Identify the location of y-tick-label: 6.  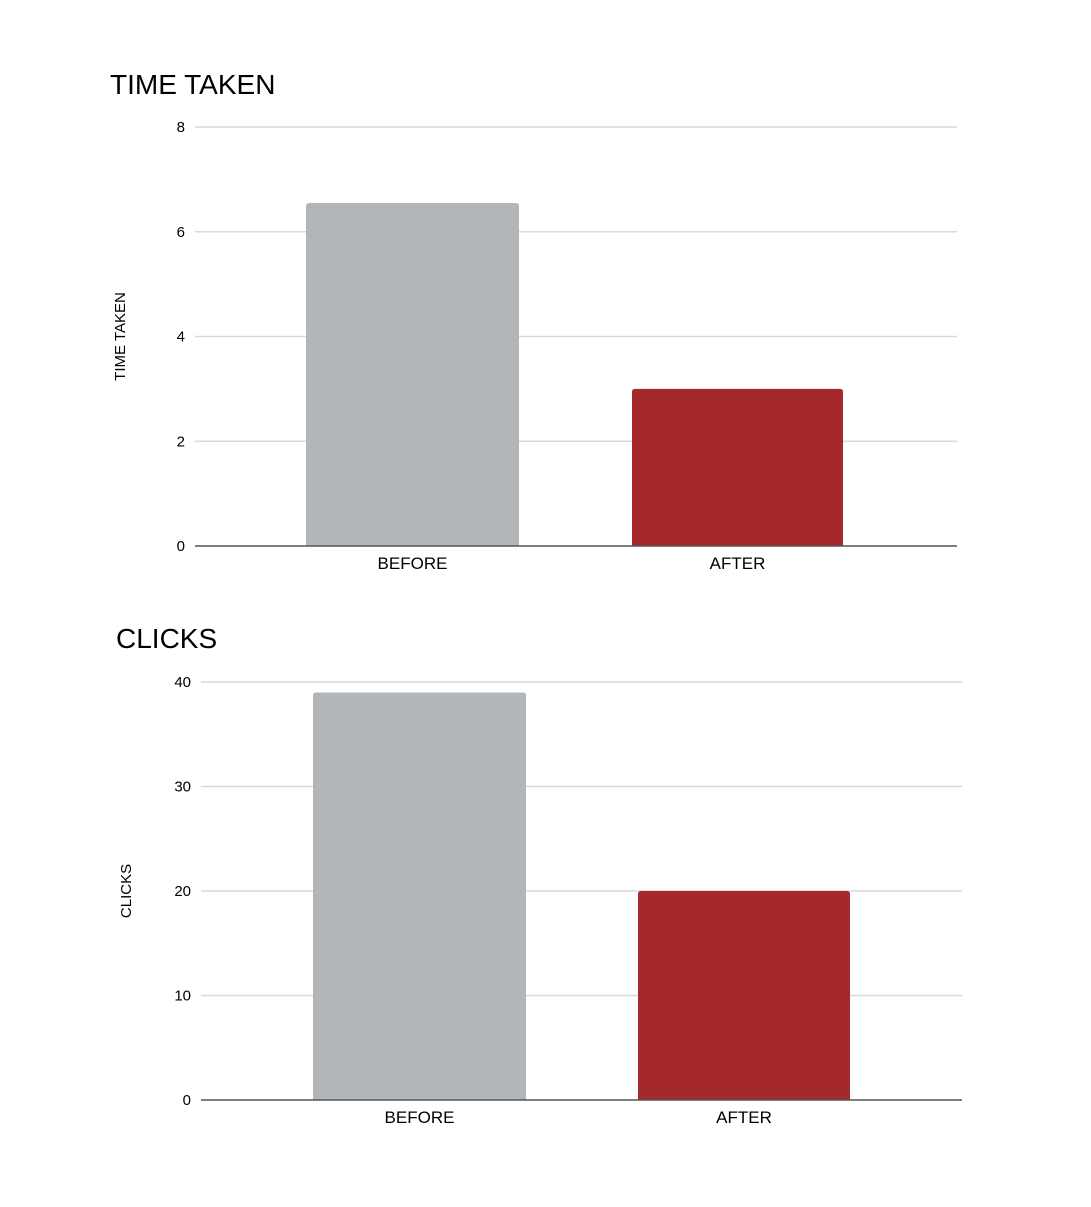
(181, 232).